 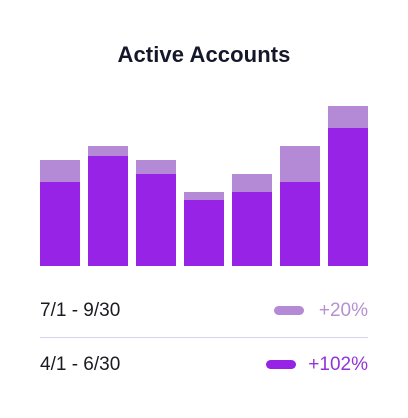 What do you see at coordinates (80, 310) in the screenshot?
I see `legend-label-previous-period: 7/1 - 9/30` at bounding box center [80, 310].